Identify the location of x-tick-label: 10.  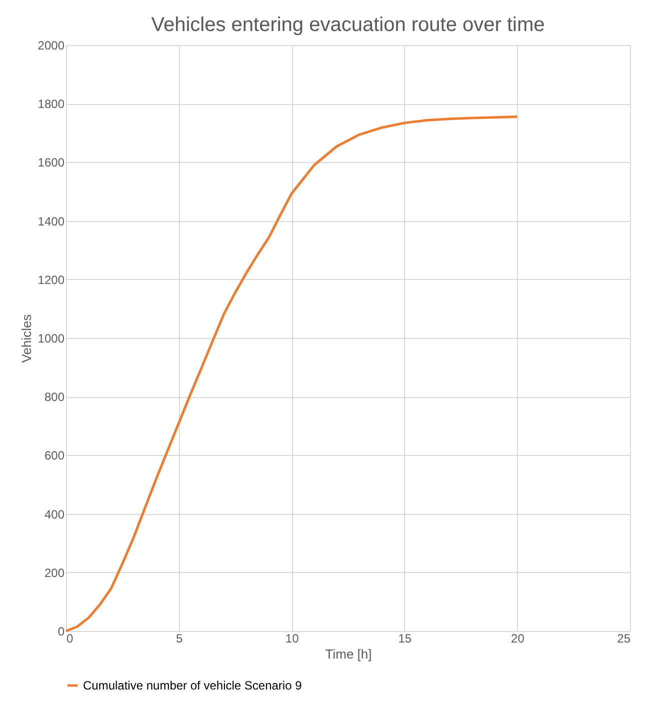
(292, 639).